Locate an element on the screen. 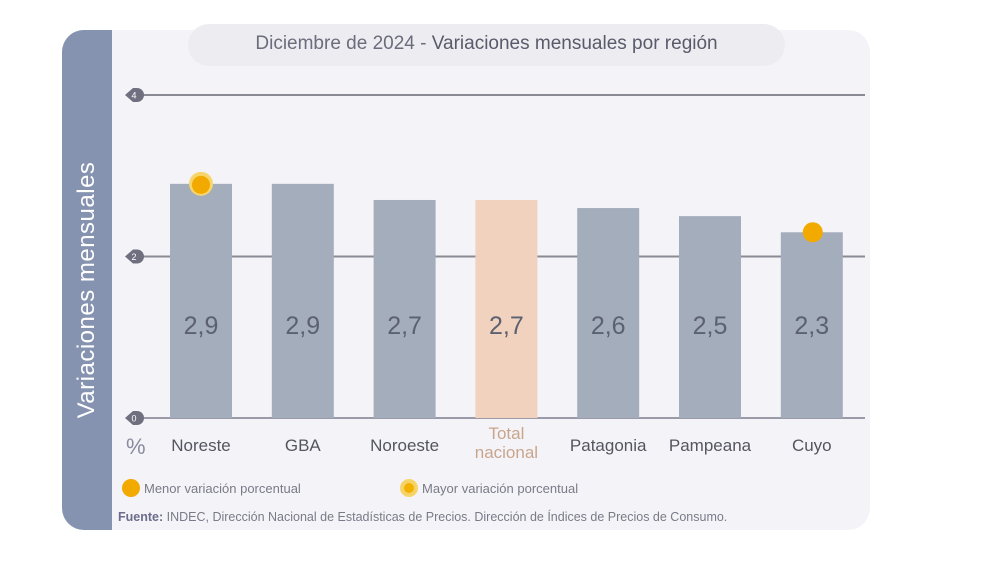 This screenshot has width=1000, height=561. y-tick-label: 4 is located at coordinates (133, 96).